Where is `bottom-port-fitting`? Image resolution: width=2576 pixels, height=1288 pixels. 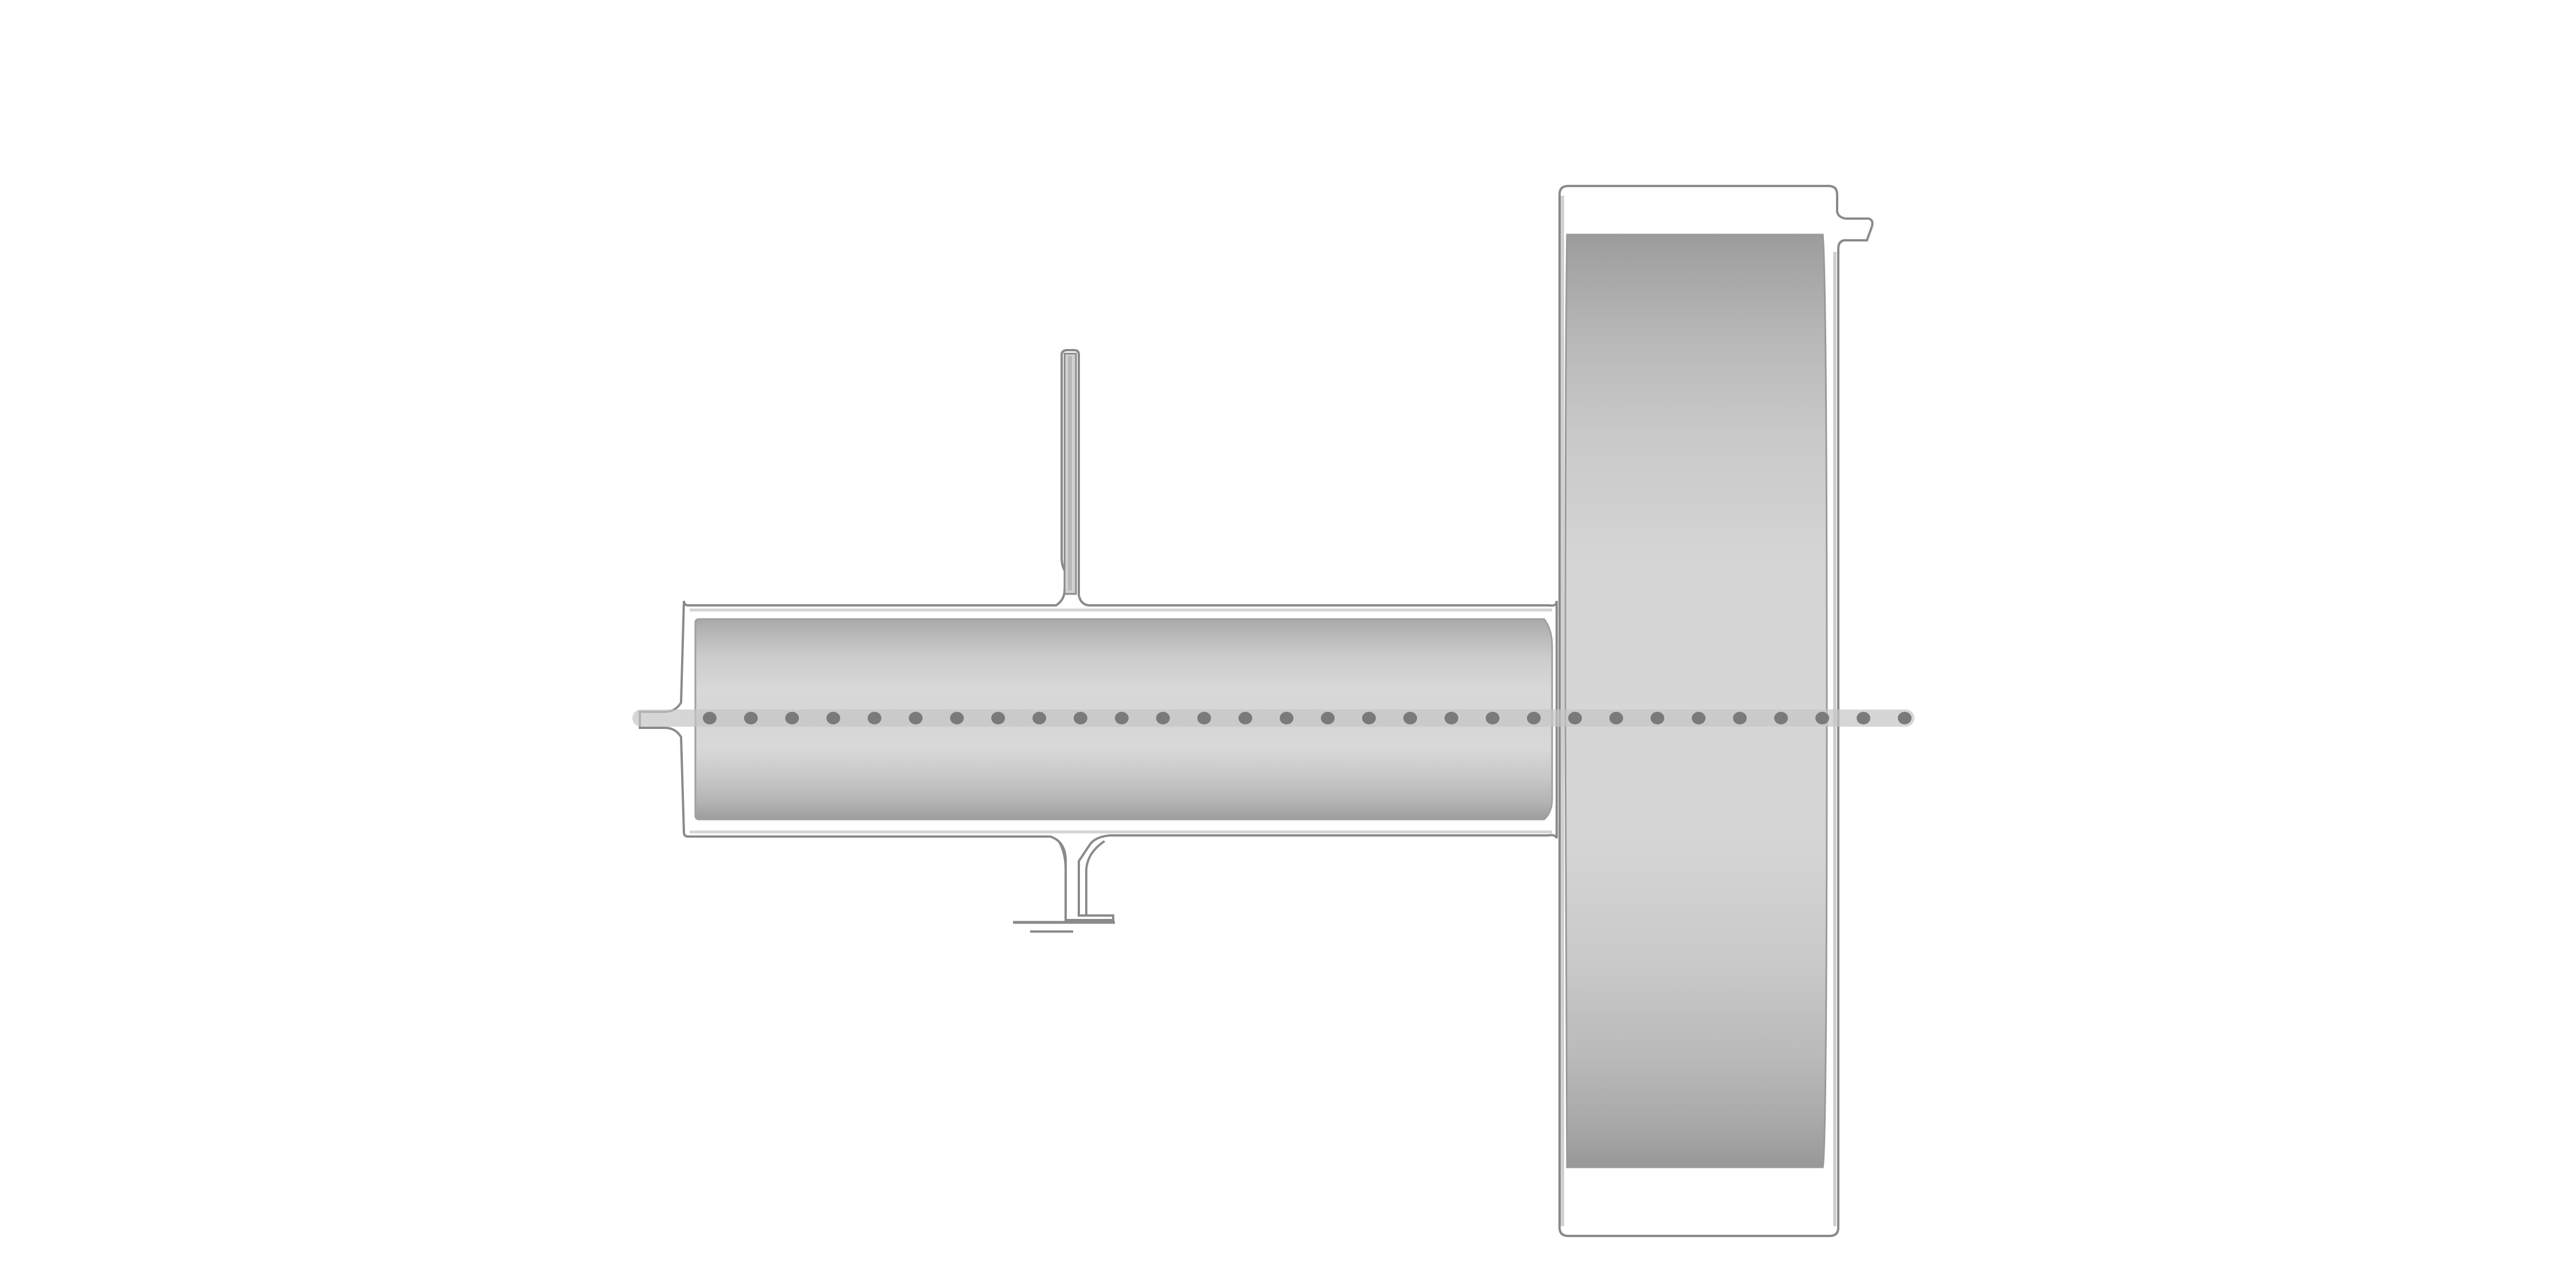
bottom-port-fitting is located at coordinates (1064, 887).